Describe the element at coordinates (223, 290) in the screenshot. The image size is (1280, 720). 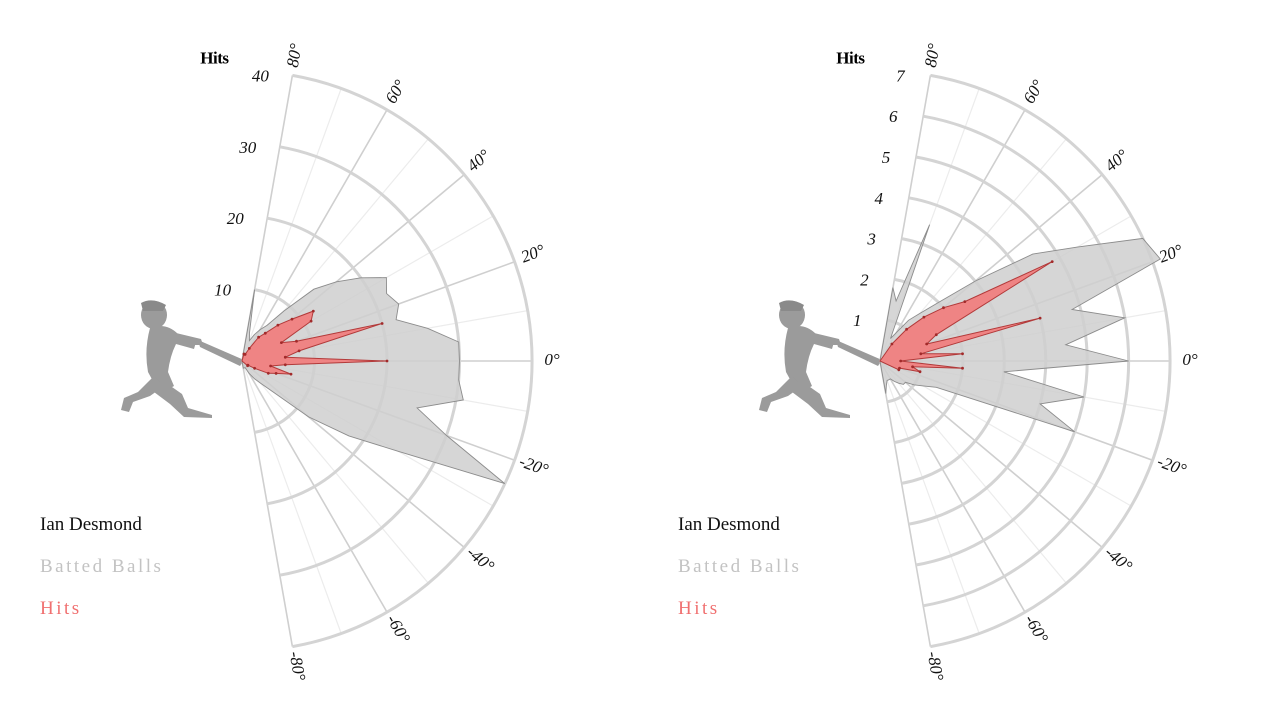
I see `radius-tick-label: 10` at that location.